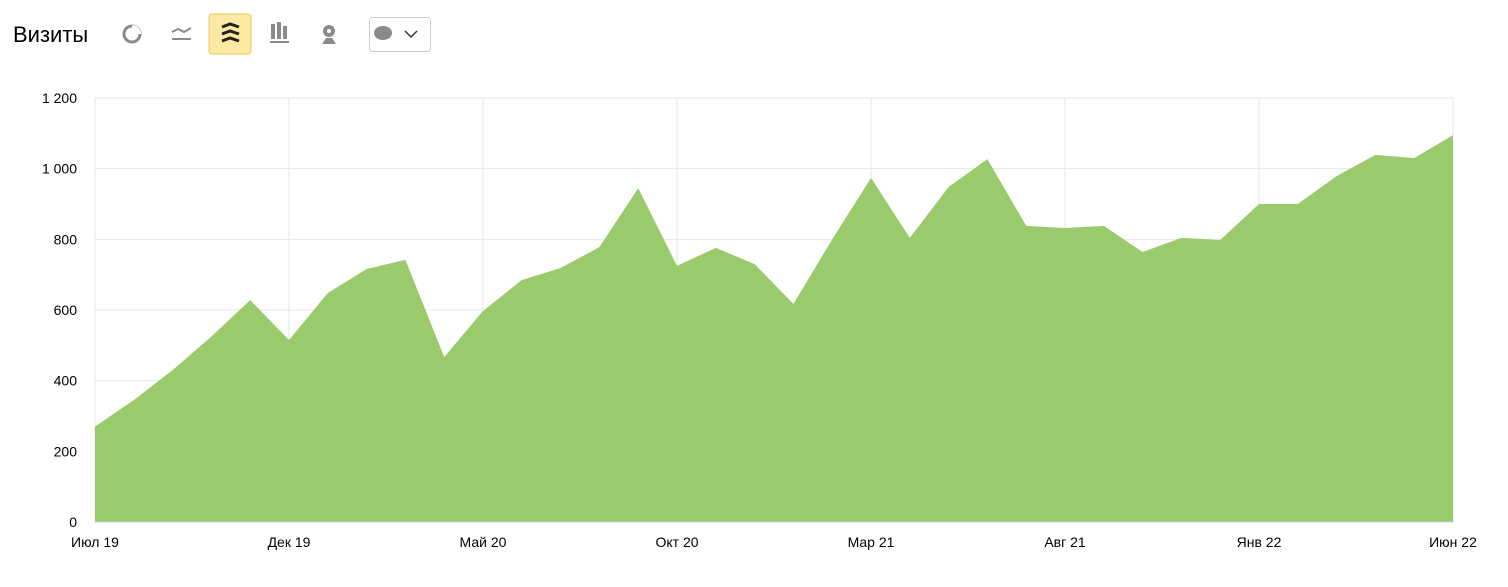 The width and height of the screenshot is (1508, 587). What do you see at coordinates (871, 542) in the screenshot?
I see `x-tick-label: Мар 21` at bounding box center [871, 542].